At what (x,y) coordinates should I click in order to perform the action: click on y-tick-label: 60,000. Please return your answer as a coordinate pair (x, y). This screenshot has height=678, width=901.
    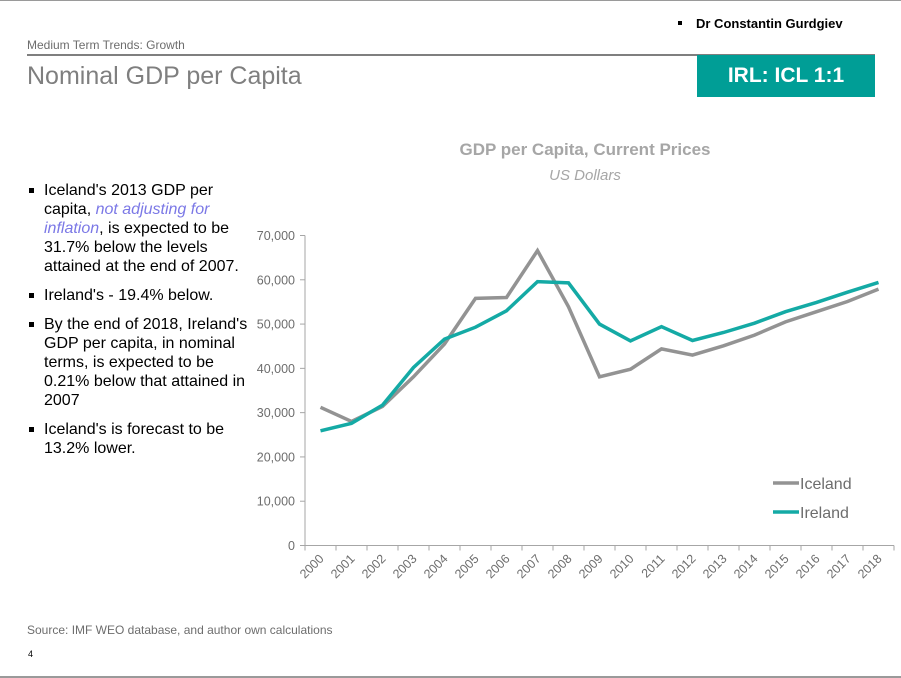
    Looking at the image, I should click on (276, 280).